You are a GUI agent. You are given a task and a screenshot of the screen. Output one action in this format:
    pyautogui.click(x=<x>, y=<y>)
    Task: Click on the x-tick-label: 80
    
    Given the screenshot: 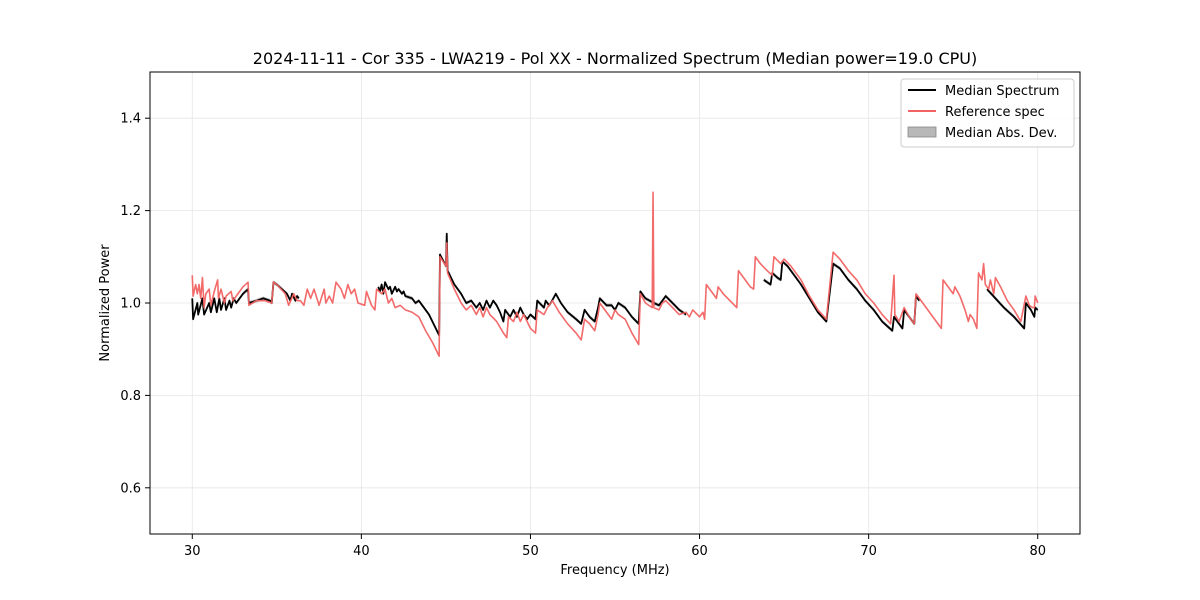 What is the action you would take?
    pyautogui.click(x=1037, y=551)
    